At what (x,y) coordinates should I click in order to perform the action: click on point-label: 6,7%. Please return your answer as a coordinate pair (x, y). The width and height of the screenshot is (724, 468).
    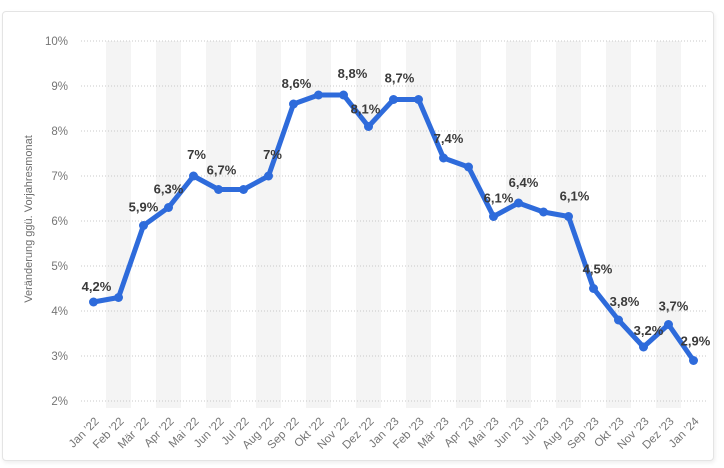
    Looking at the image, I should click on (222, 170).